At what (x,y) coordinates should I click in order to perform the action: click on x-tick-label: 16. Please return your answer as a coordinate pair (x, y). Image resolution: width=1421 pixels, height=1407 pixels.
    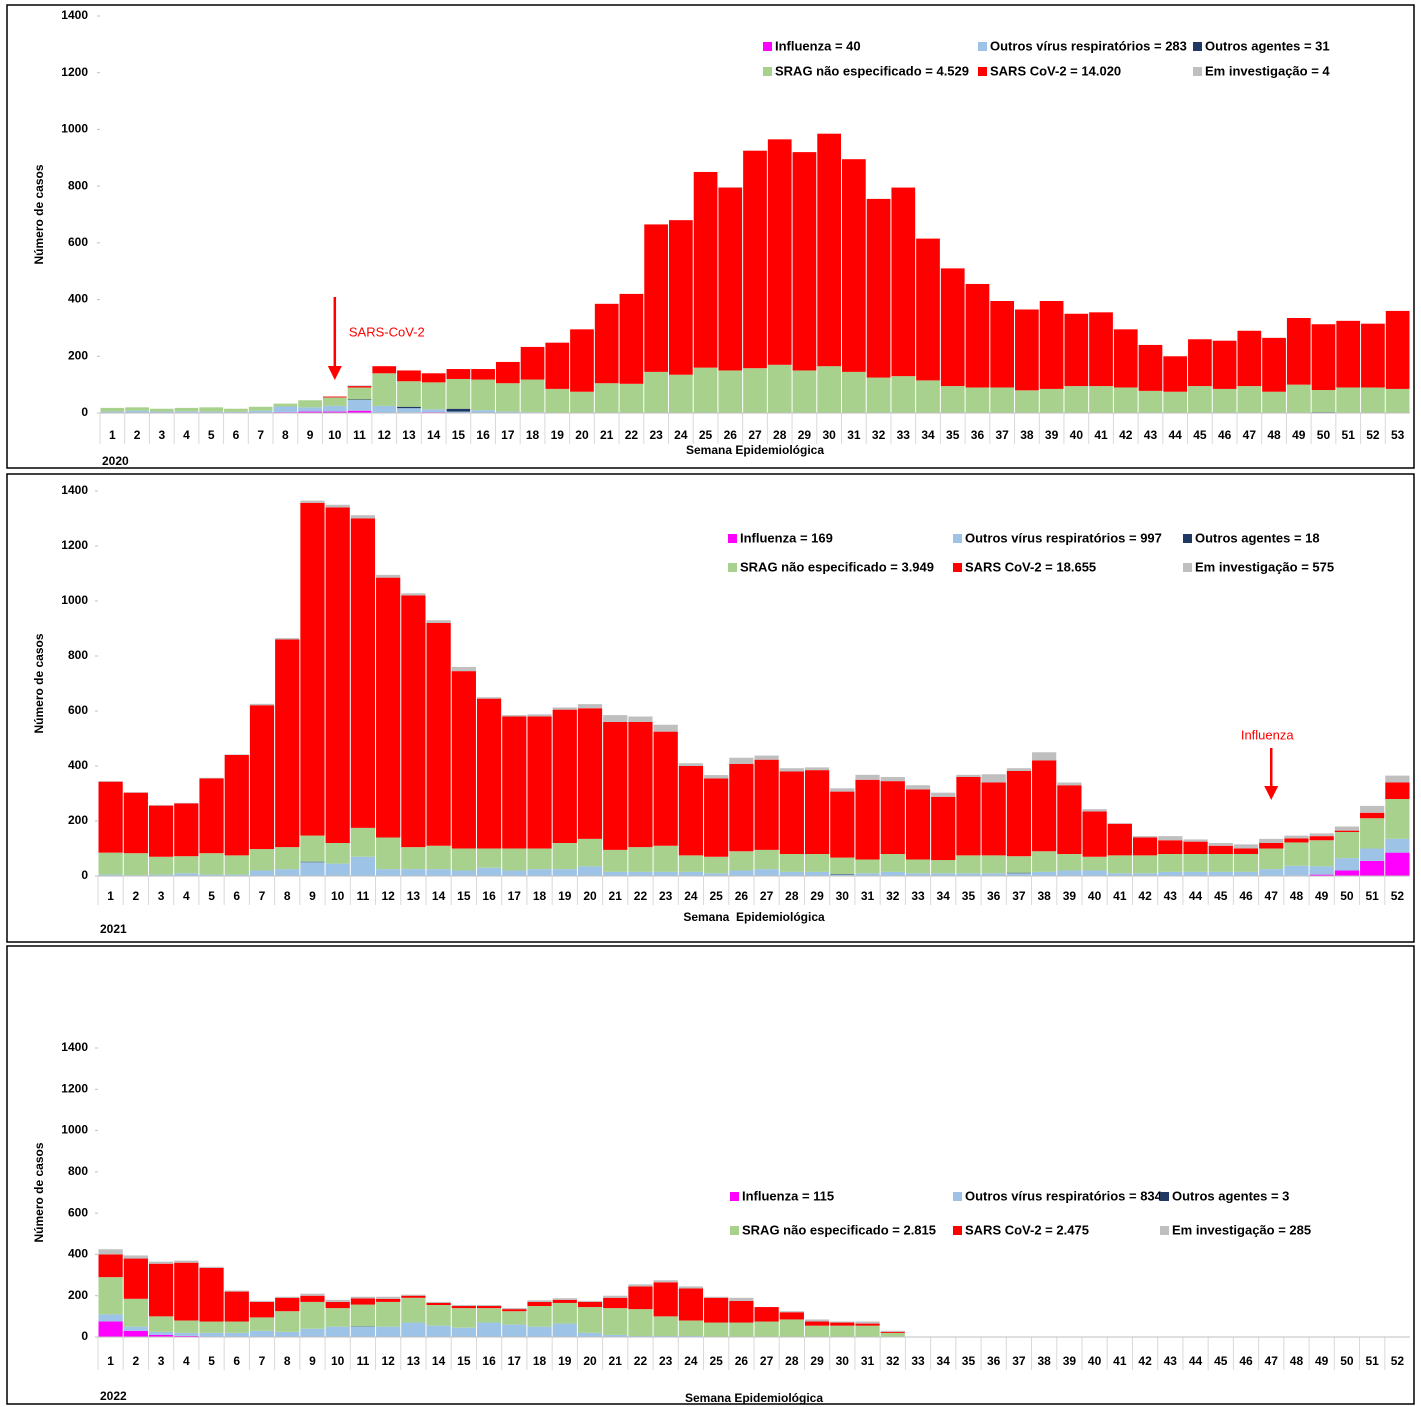
    Looking at the image, I should click on (483, 435).